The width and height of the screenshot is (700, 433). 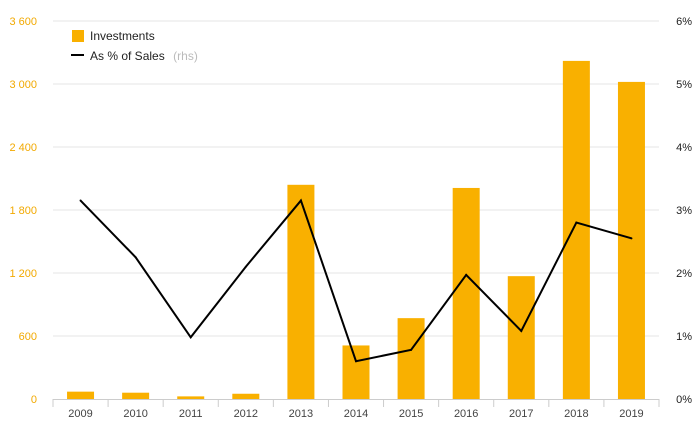 I want to click on legend-swatch-investments, so click(x=78, y=36).